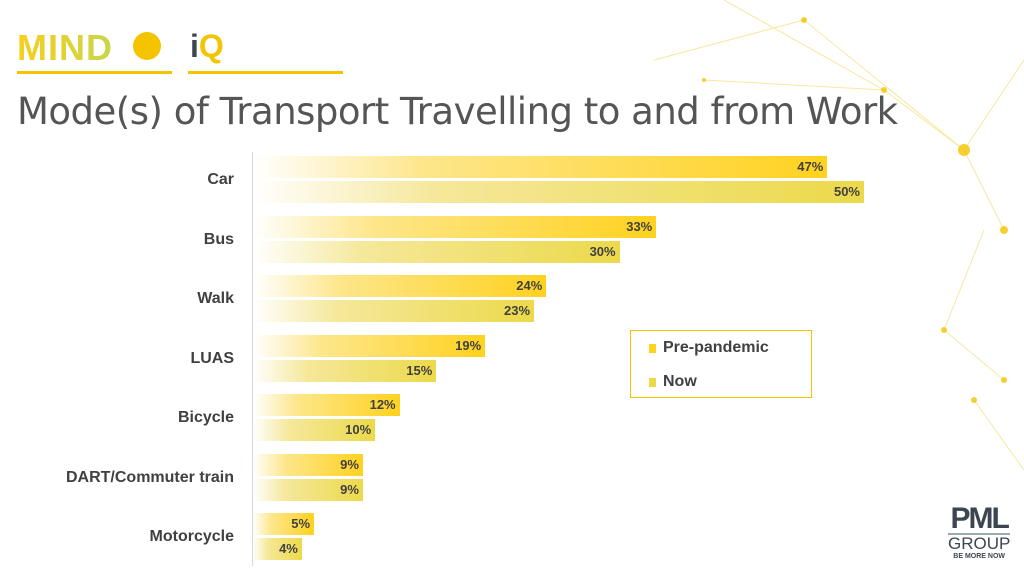  What do you see at coordinates (65, 47) in the screenshot?
I see `mind-logo: MIND` at bounding box center [65, 47].